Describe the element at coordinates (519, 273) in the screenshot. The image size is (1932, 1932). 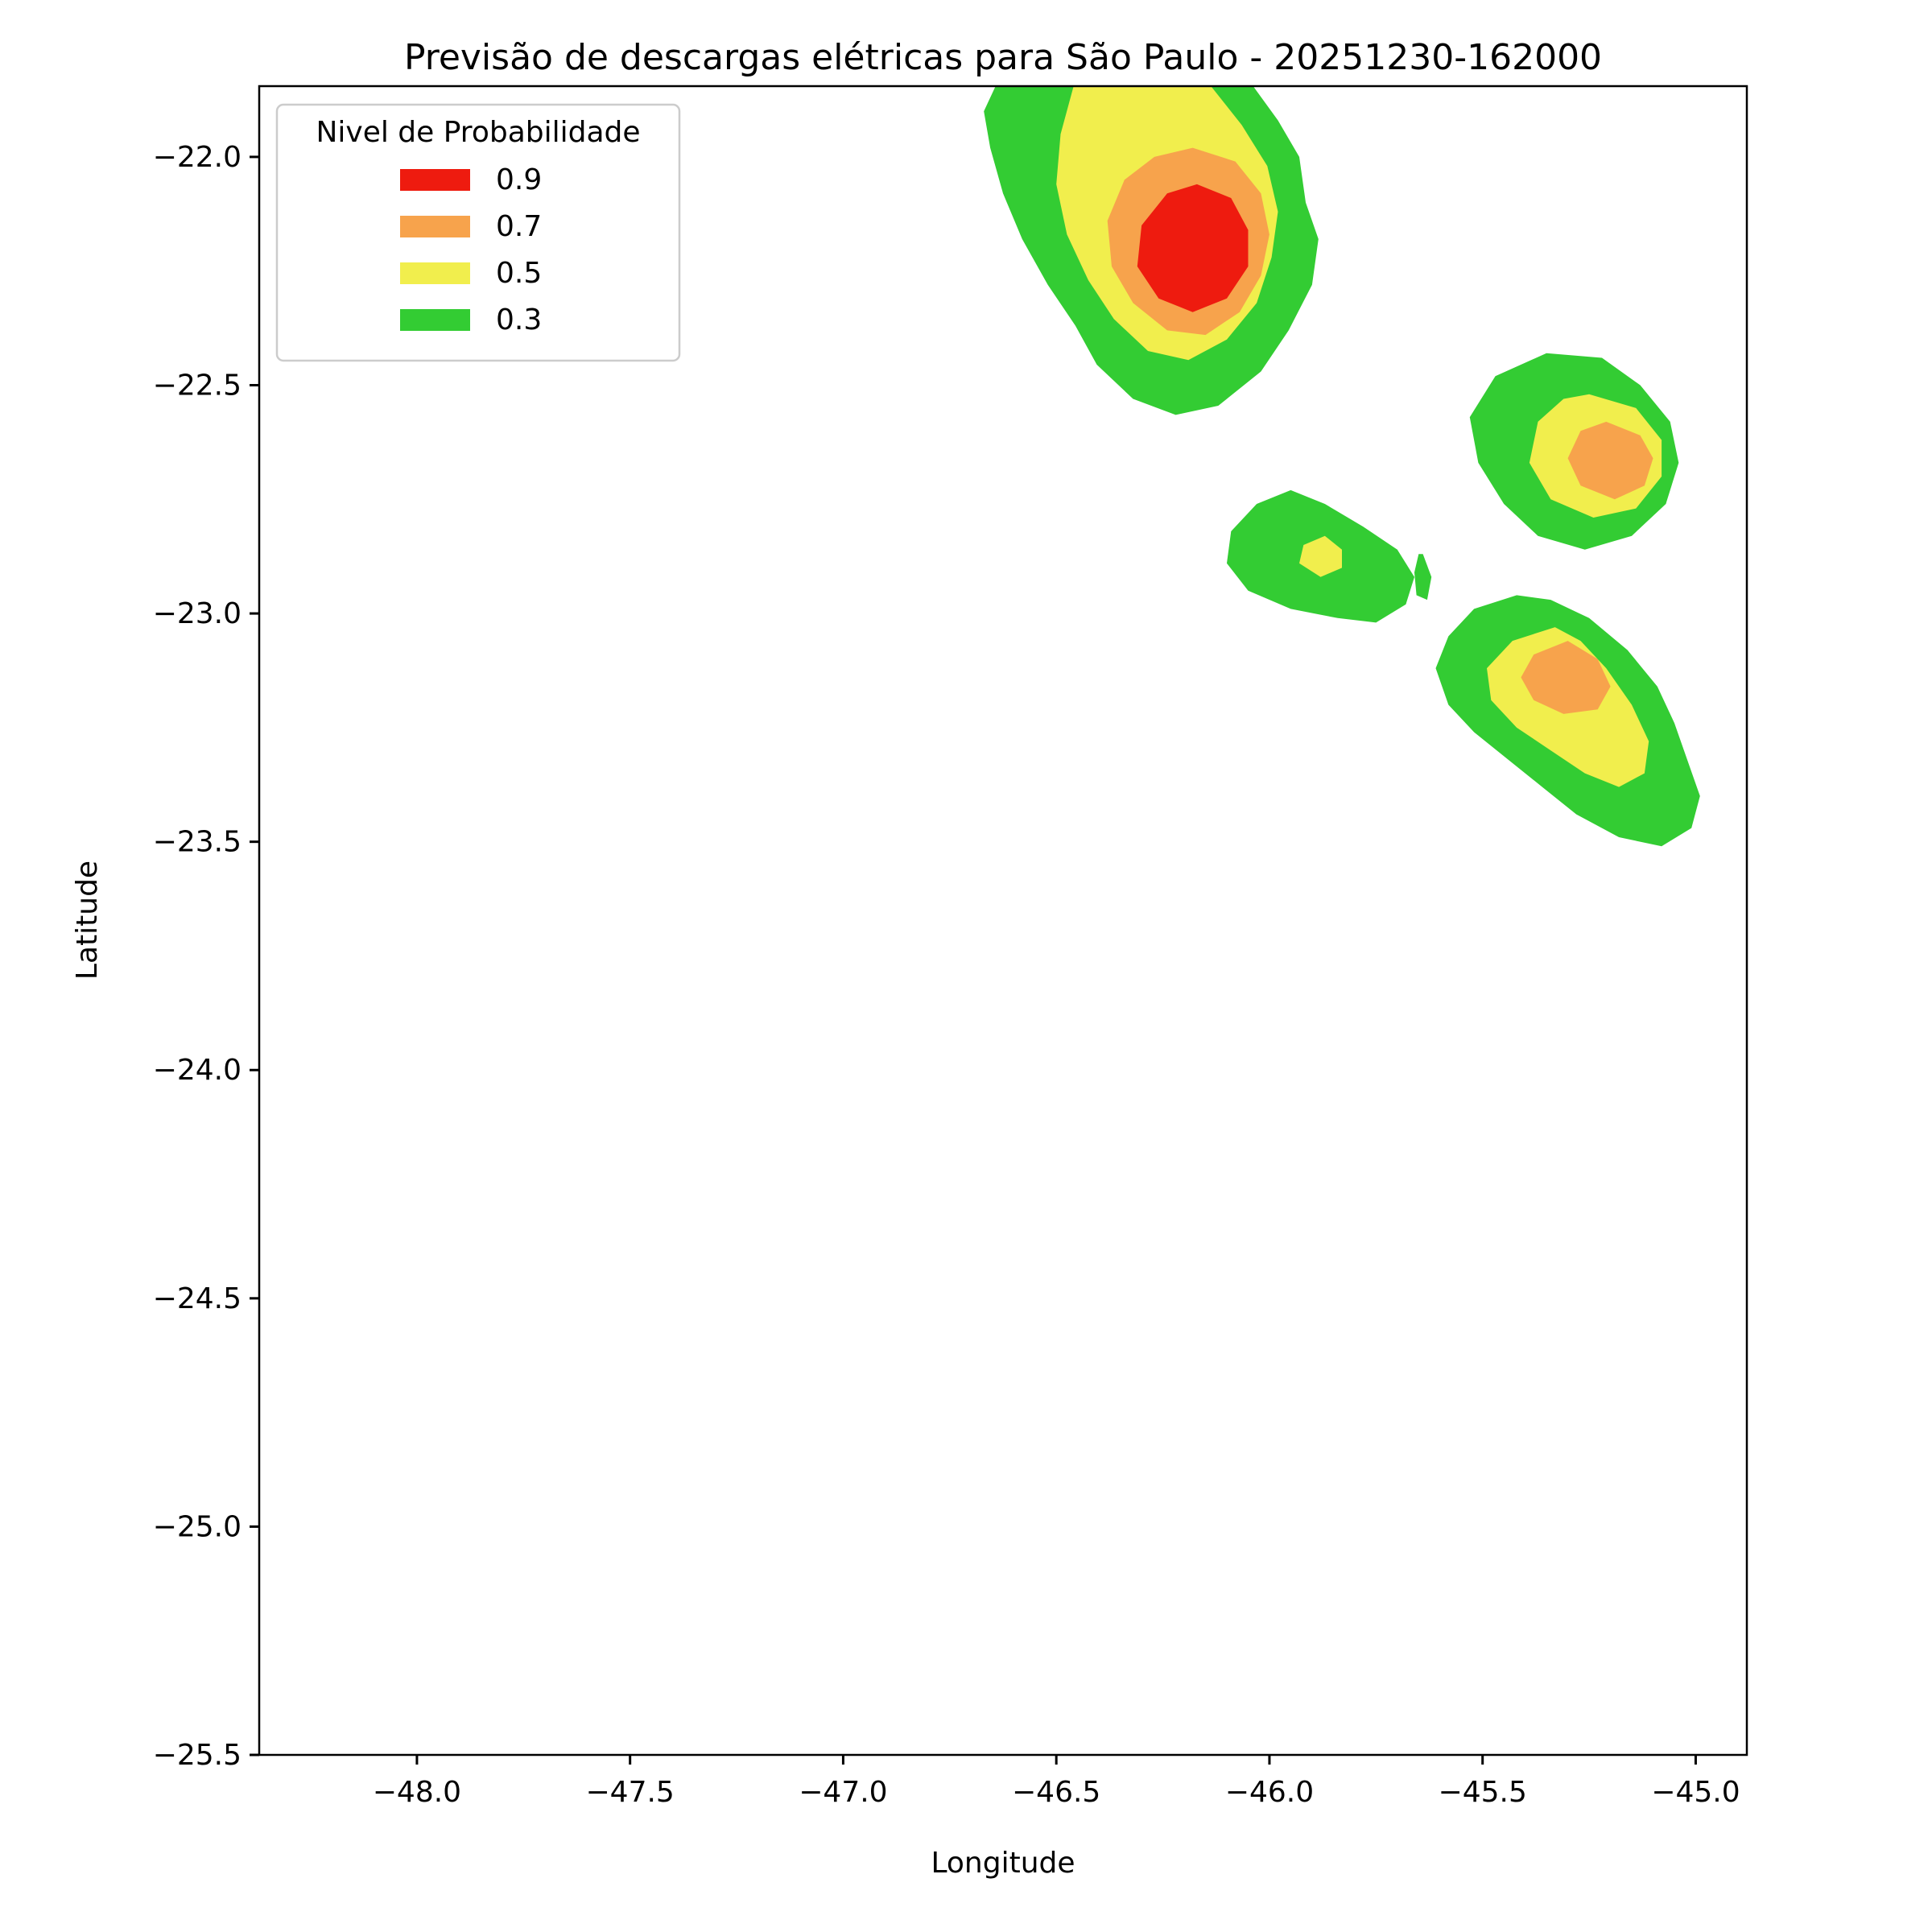
I see `legend-entry-label: 0.5` at that location.